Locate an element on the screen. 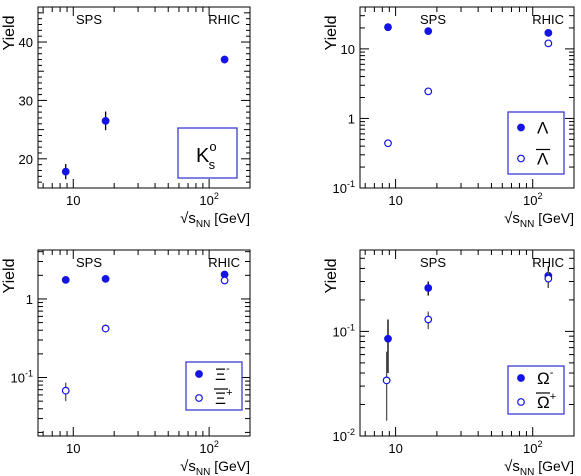 This screenshot has width=581, height=476. y-tick-label: 40 is located at coordinates (26, 42).